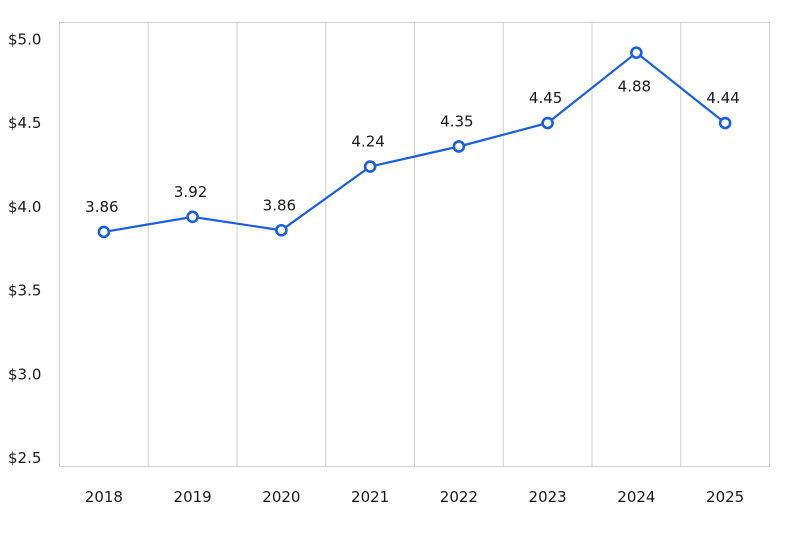 The height and width of the screenshot is (533, 800). What do you see at coordinates (548, 497) in the screenshot?
I see `x-tick-label: 2023` at bounding box center [548, 497].